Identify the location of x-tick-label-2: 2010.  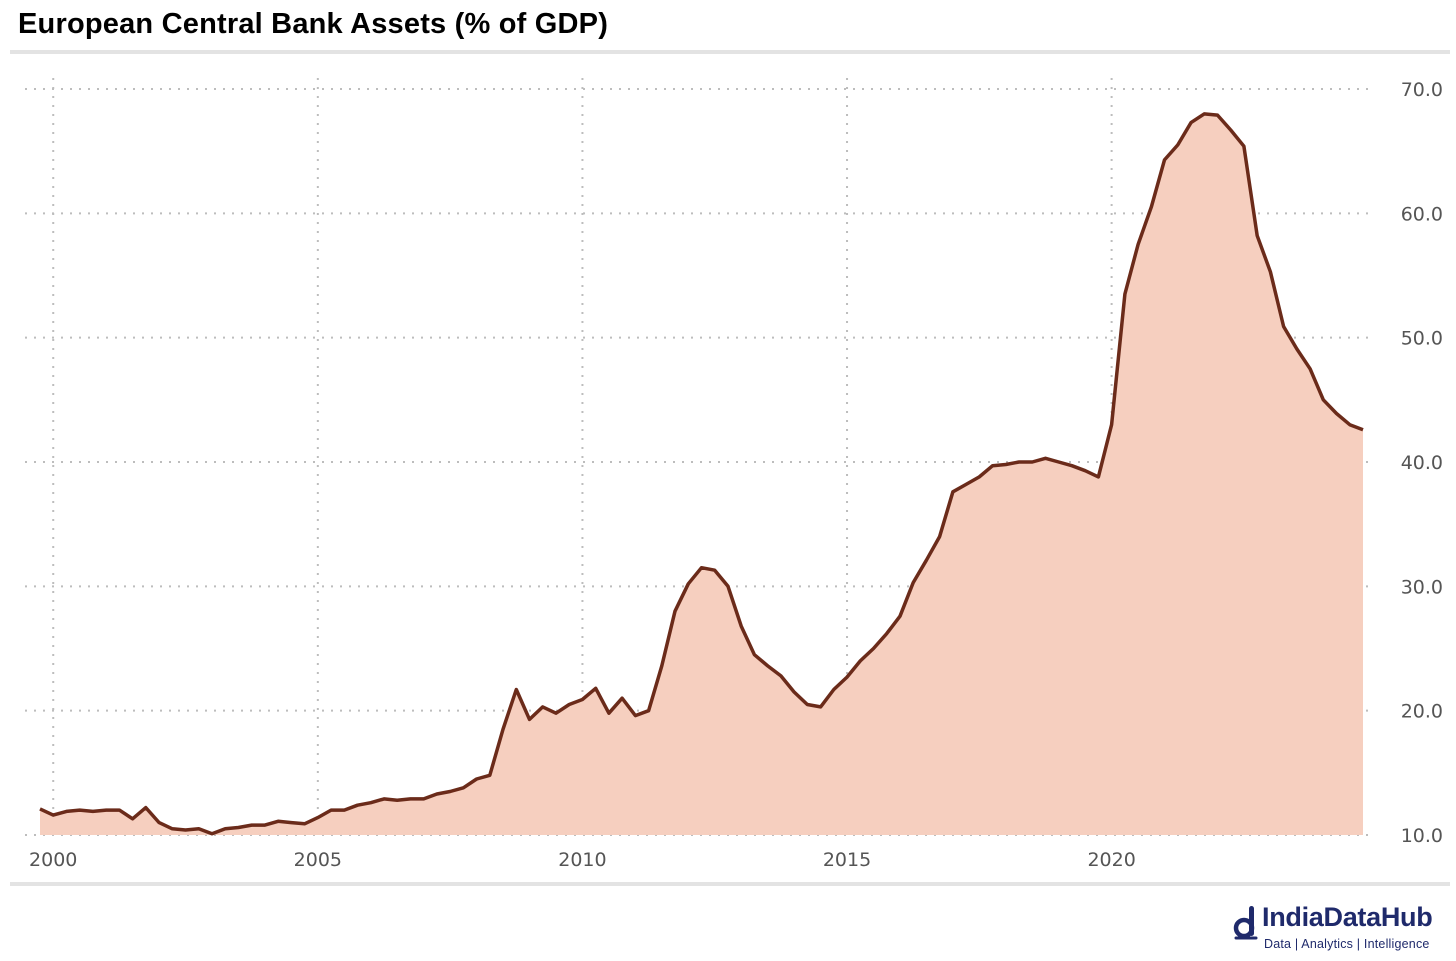
(582, 860).